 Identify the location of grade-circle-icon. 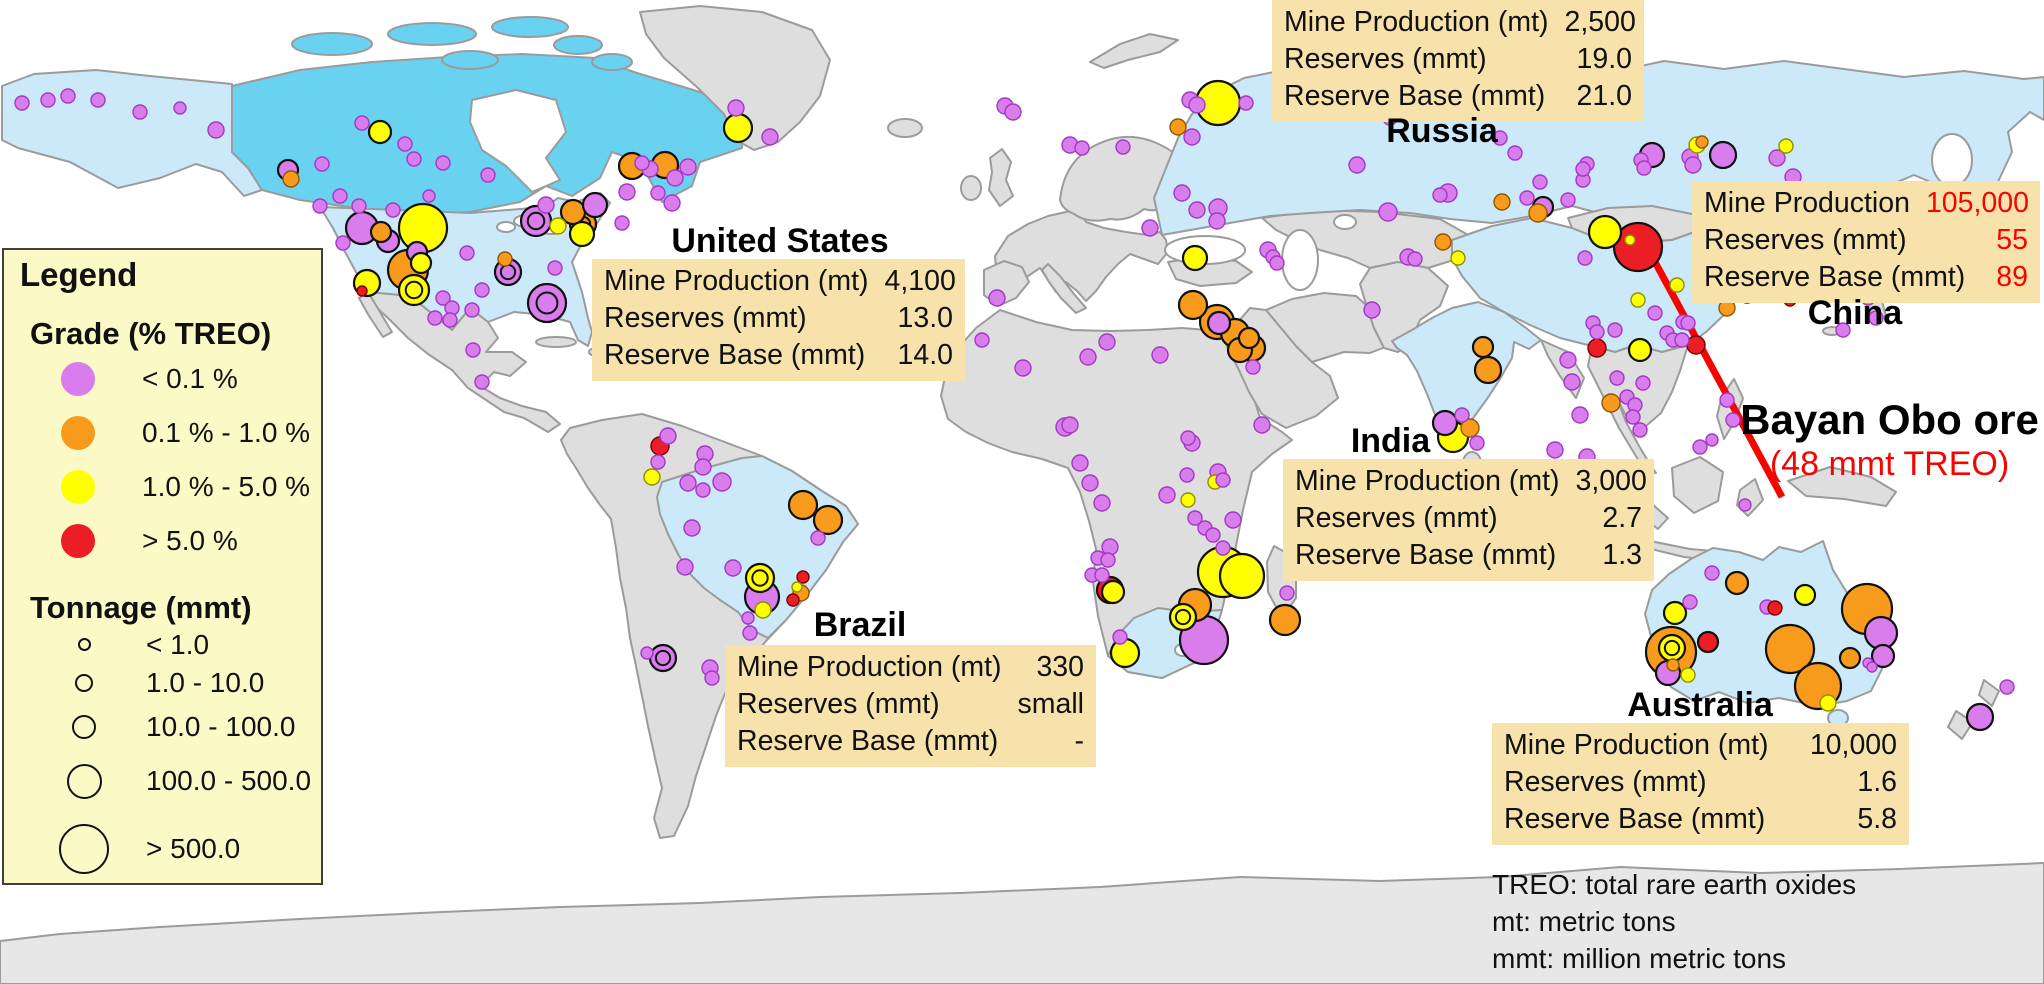
(78, 433).